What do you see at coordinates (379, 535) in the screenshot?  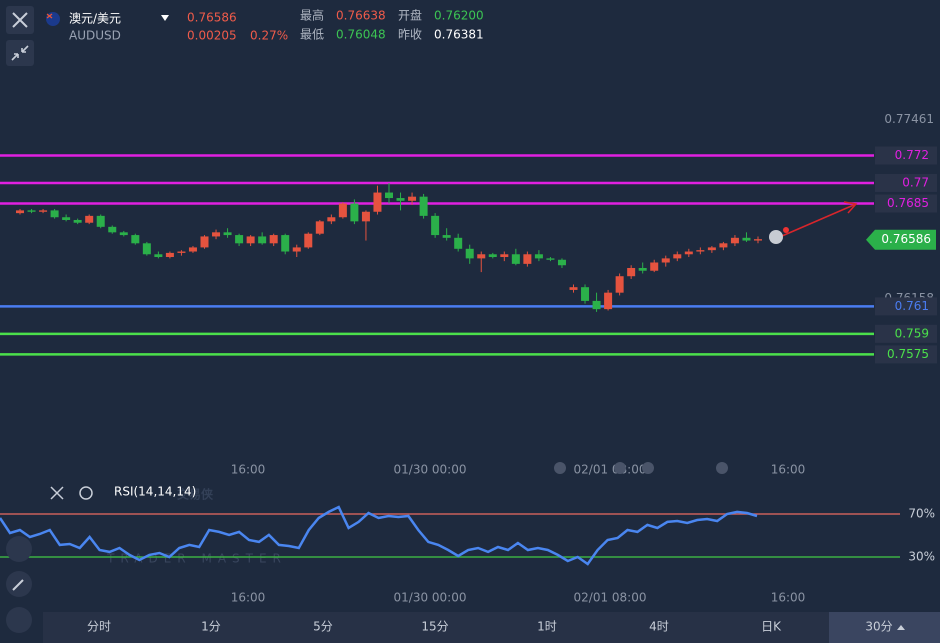 I see `rsi-line` at bounding box center [379, 535].